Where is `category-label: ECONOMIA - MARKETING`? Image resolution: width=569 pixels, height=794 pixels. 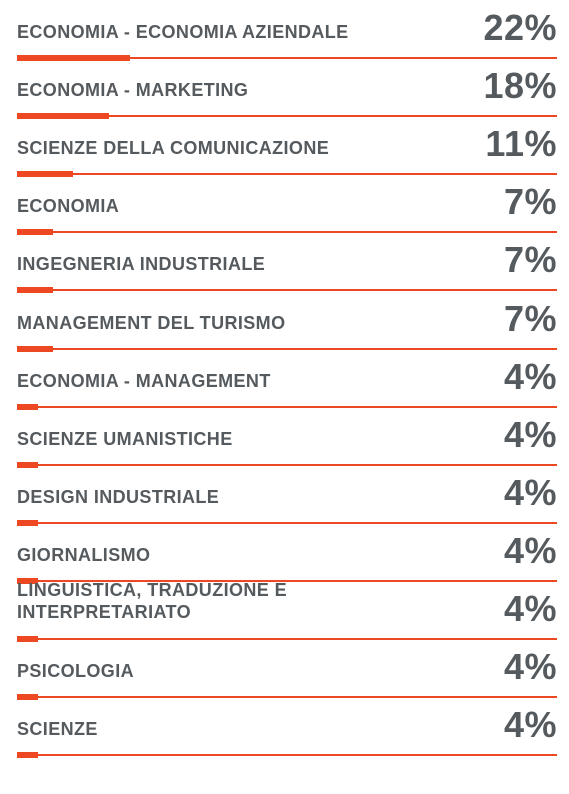
category-label: ECONOMIA - MARKETING is located at coordinates (133, 90).